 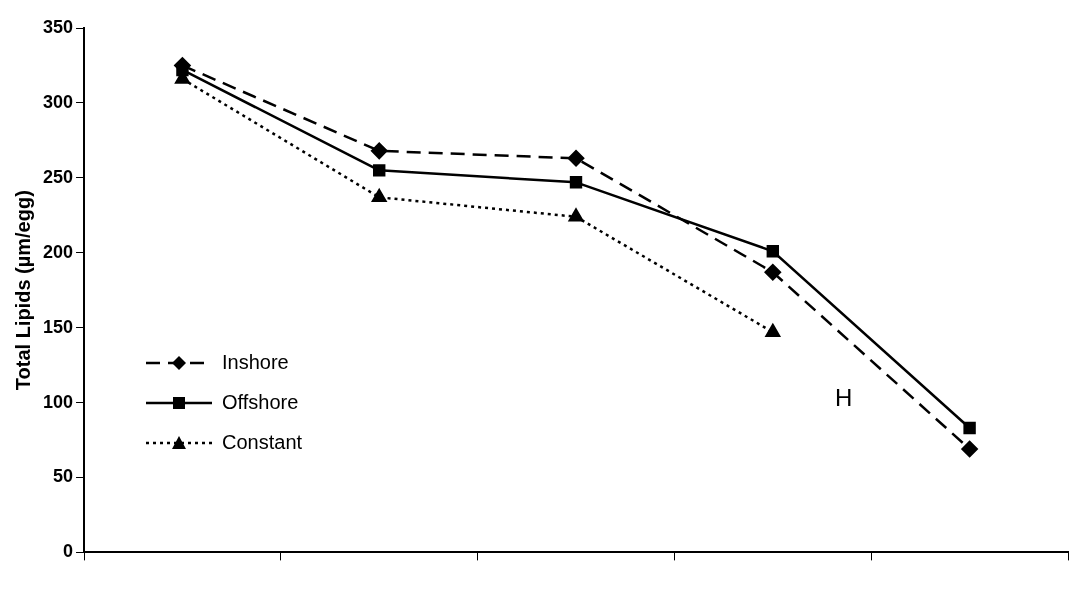 I want to click on y-tick-label: 300, so click(x=58, y=101).